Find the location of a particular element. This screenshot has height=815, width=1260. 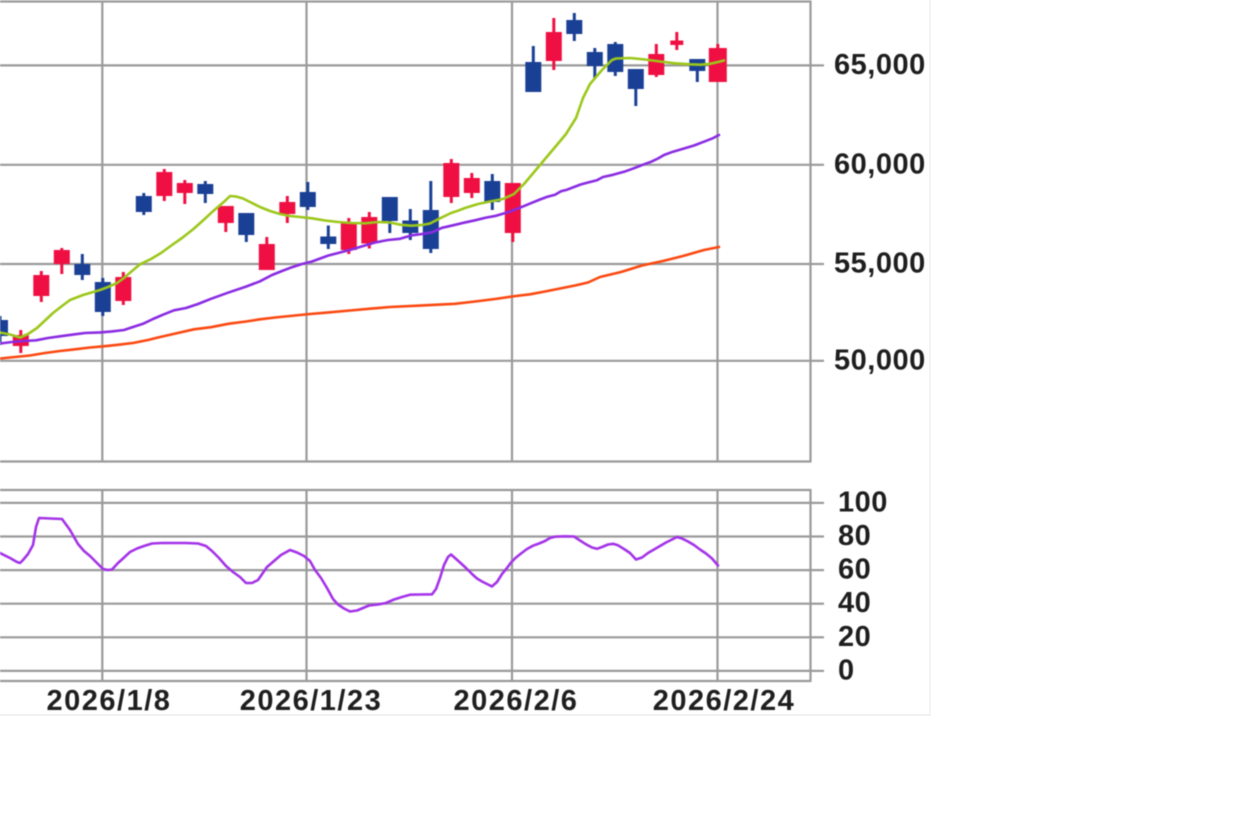

svg-text: 2026/2/24 is located at coordinates (724, 701).